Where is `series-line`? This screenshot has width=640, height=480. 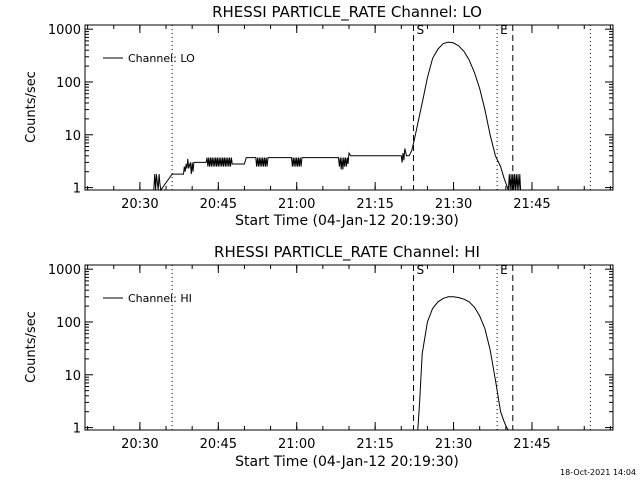 series-line is located at coordinates (463, 363).